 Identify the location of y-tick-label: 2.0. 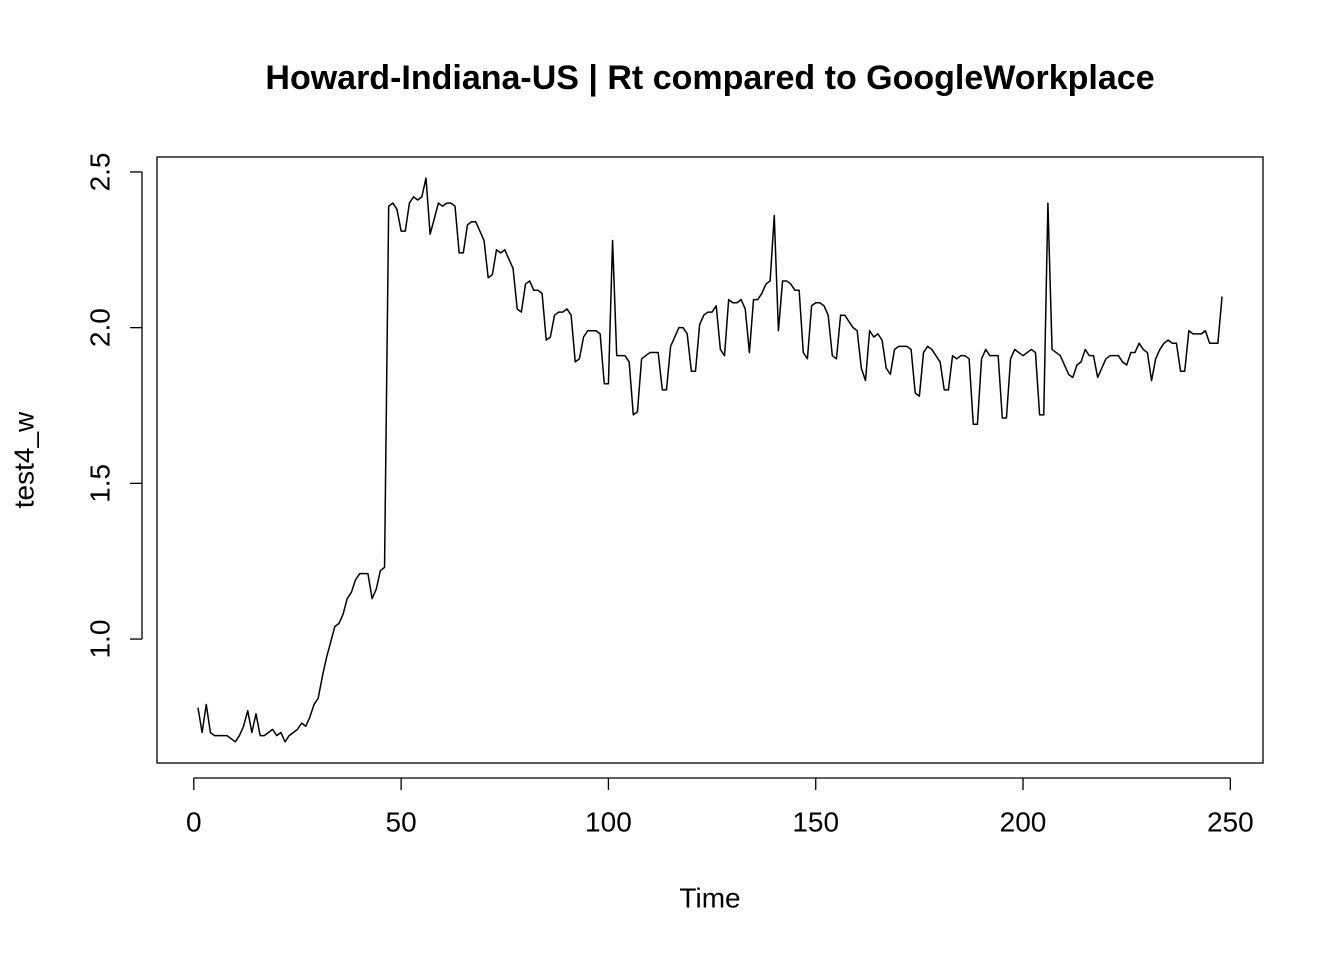
(99, 327).